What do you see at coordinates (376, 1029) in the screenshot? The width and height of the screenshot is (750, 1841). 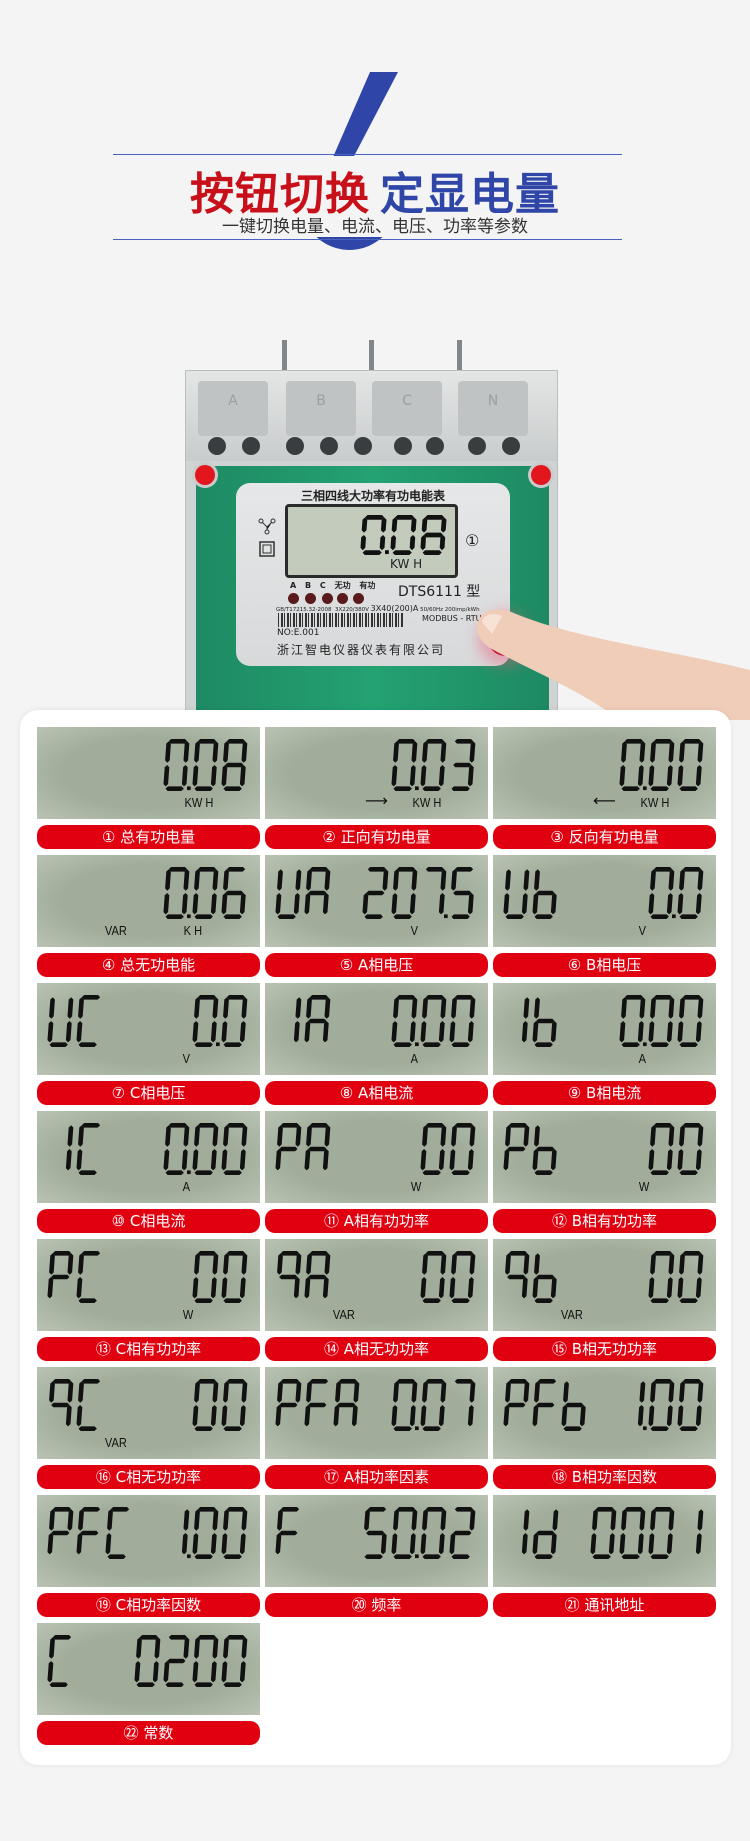 I see `lcd-screen: A` at bounding box center [376, 1029].